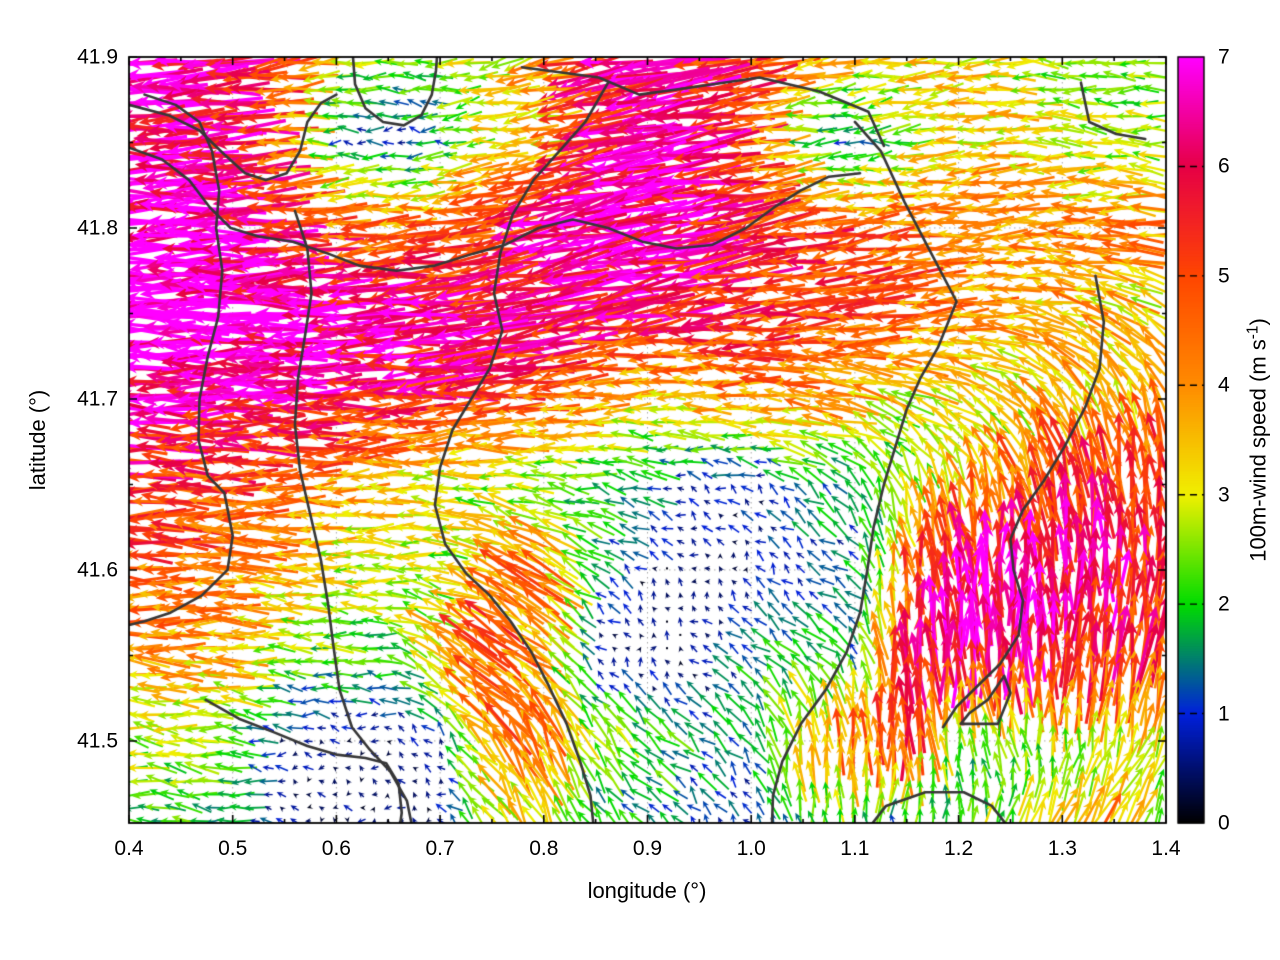 The height and width of the screenshot is (960, 1280). Describe the element at coordinates (1224, 276) in the screenshot. I see `colorbar-tick-label: 5` at that location.